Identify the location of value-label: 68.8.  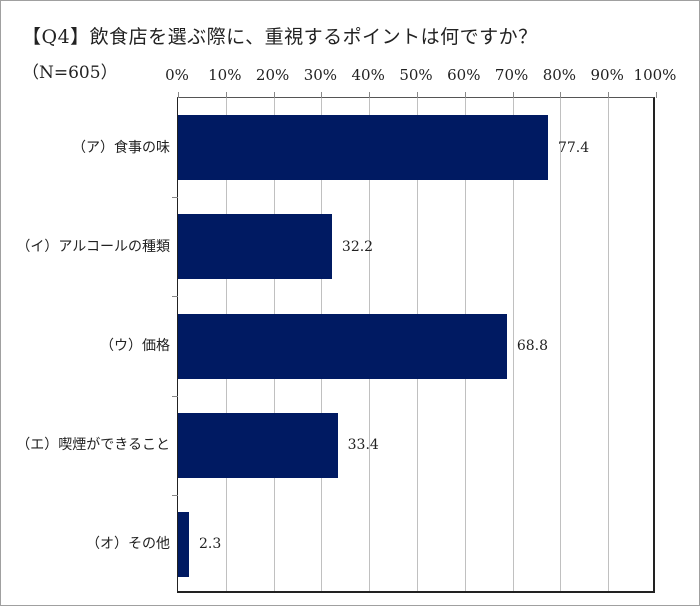
(532, 346).